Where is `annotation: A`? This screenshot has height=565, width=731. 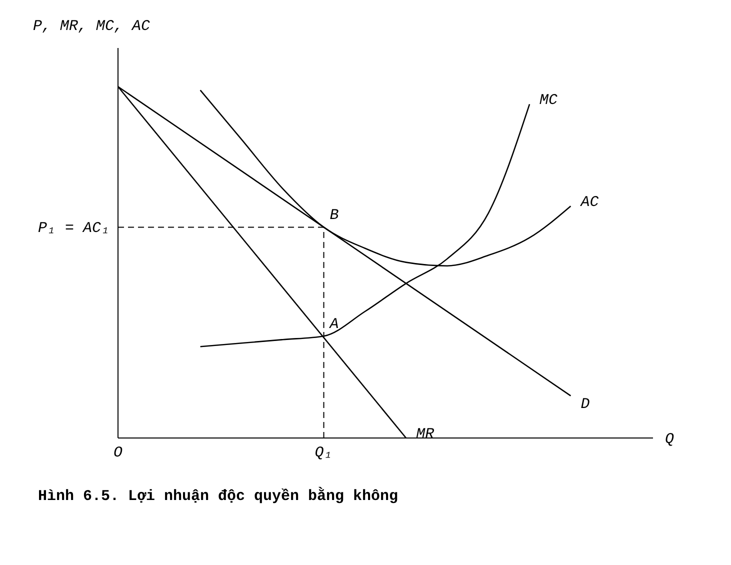 annotation: A is located at coordinates (333, 325).